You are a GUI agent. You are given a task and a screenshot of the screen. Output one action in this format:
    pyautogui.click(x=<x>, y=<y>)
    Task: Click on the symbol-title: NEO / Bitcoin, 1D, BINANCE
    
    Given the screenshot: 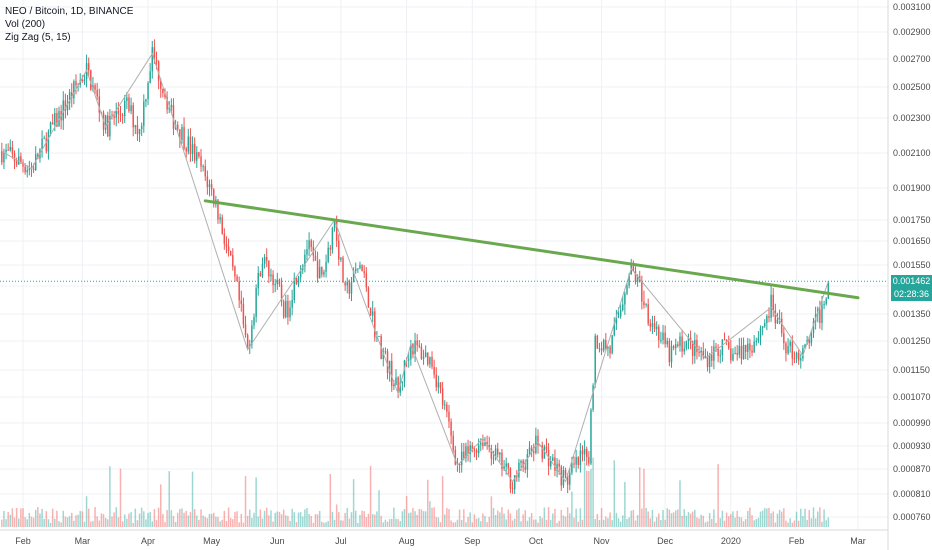 What is the action you would take?
    pyautogui.click(x=69, y=11)
    